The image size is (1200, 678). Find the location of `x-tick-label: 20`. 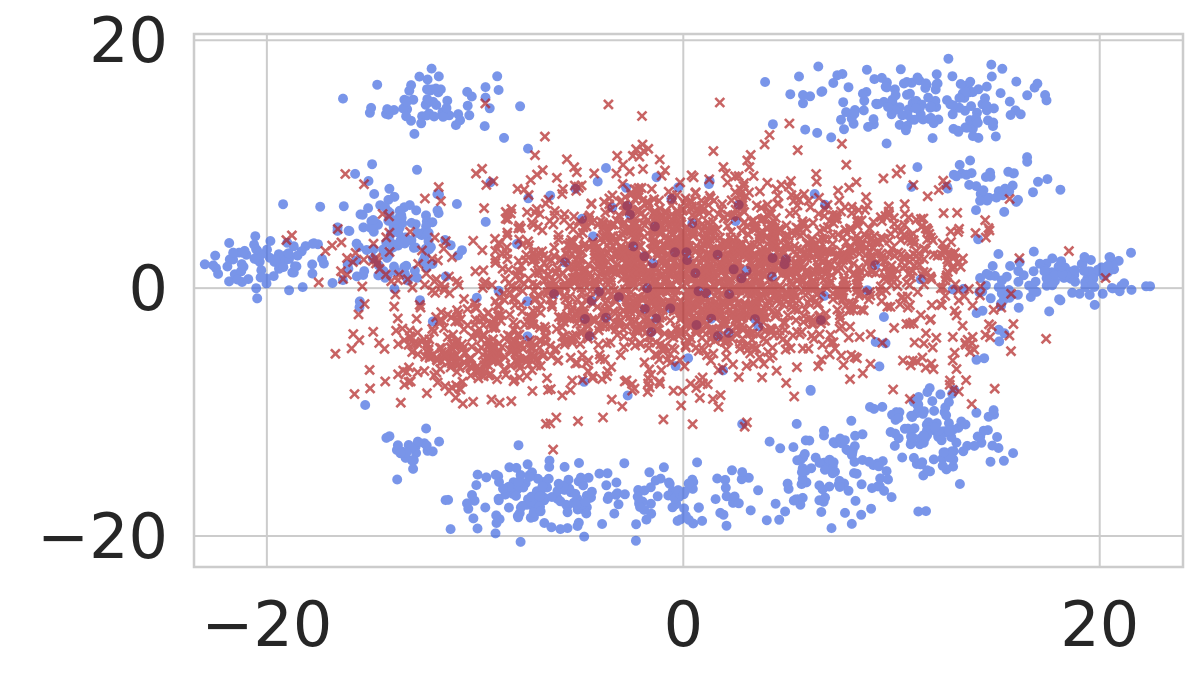

x-tick-label: 20 is located at coordinates (1099, 624).